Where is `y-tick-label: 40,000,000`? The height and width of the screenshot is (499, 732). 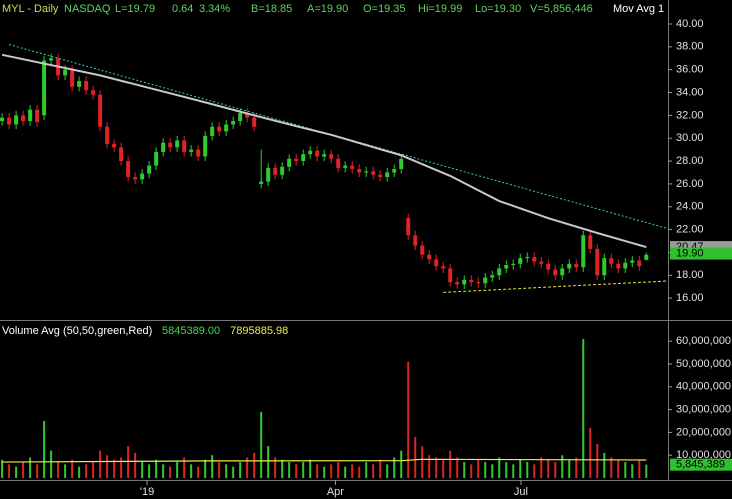 y-tick-label: 40,000,000 is located at coordinates (703, 387).